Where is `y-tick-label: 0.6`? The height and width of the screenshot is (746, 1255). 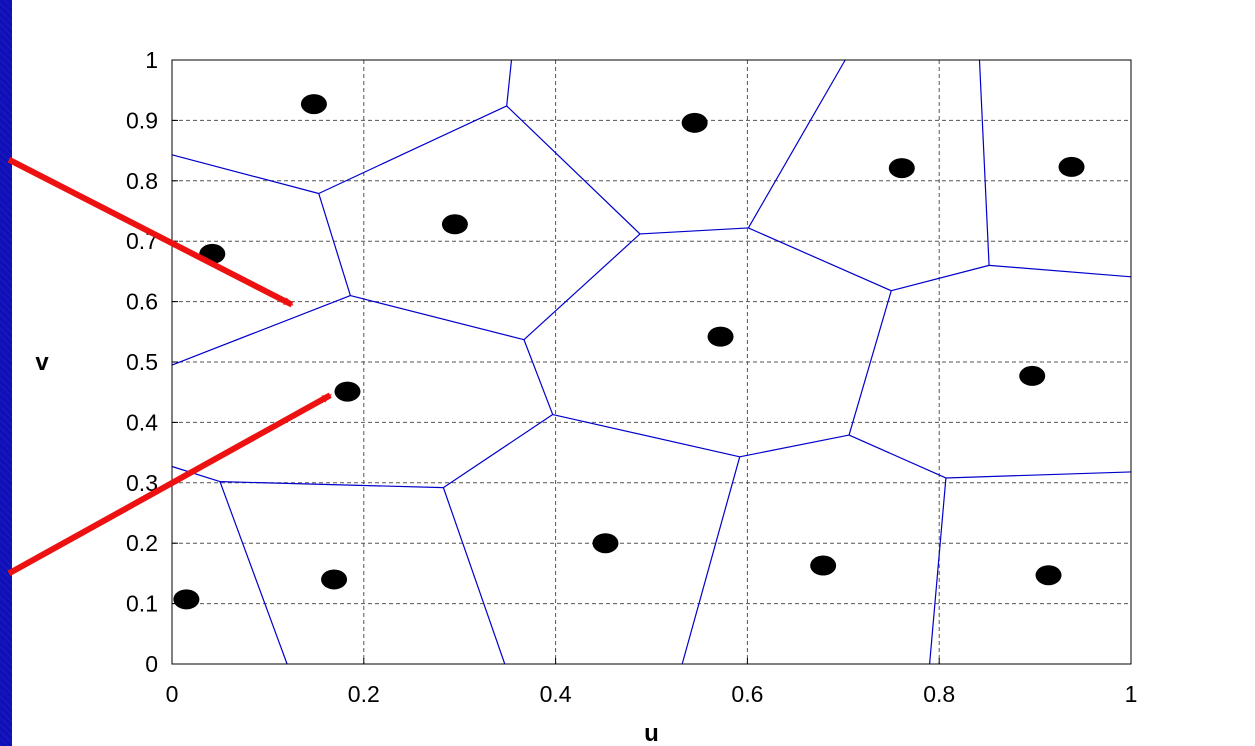 y-tick-label: 0.6 is located at coordinates (142, 302).